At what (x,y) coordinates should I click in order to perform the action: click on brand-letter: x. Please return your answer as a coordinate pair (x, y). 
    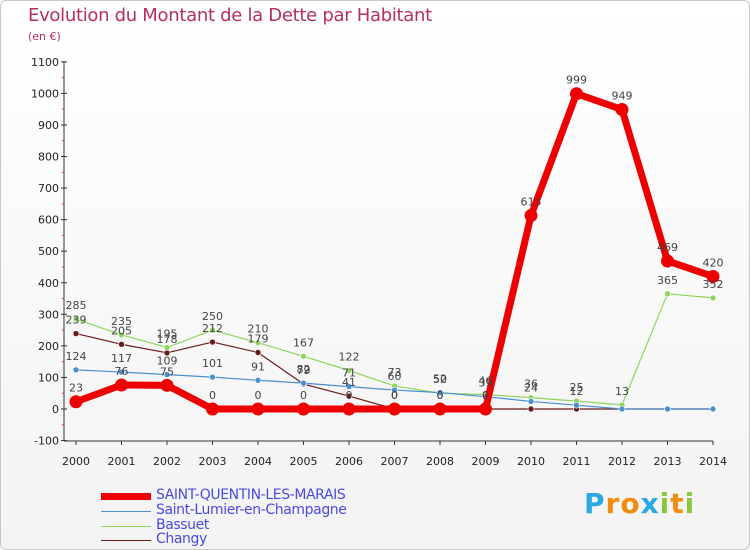
    Looking at the image, I should click on (650, 503).